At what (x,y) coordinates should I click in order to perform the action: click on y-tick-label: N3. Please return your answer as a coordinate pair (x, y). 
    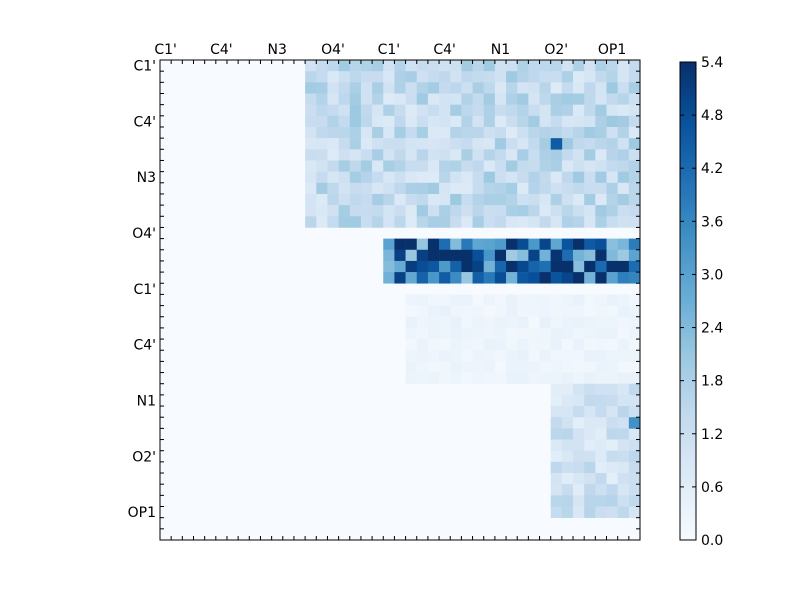
    Looking at the image, I should click on (146, 178).